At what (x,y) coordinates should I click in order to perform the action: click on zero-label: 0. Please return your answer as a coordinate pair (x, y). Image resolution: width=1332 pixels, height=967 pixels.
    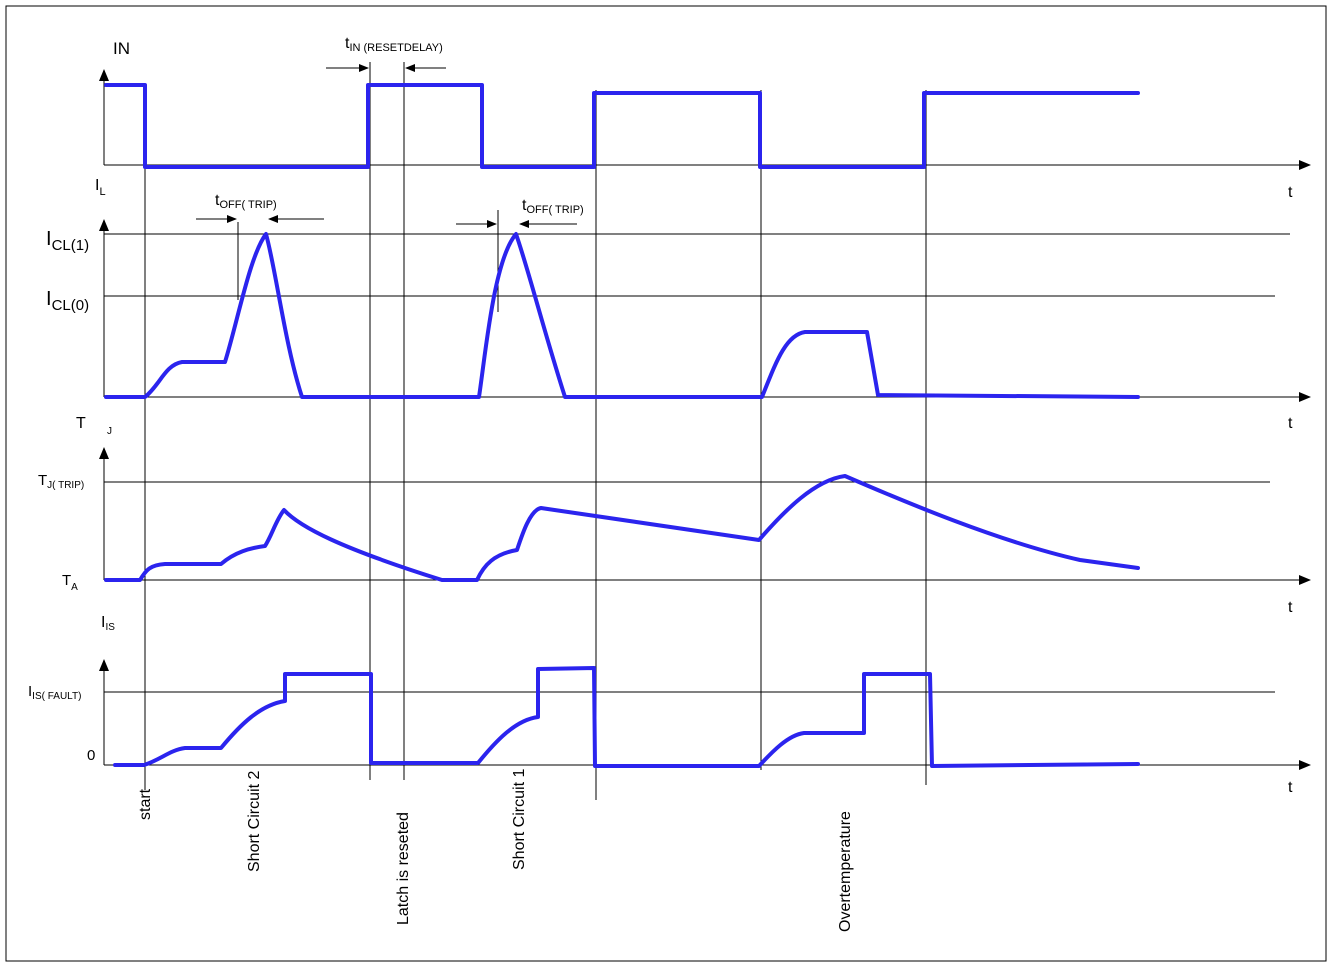
    Looking at the image, I should click on (91, 755).